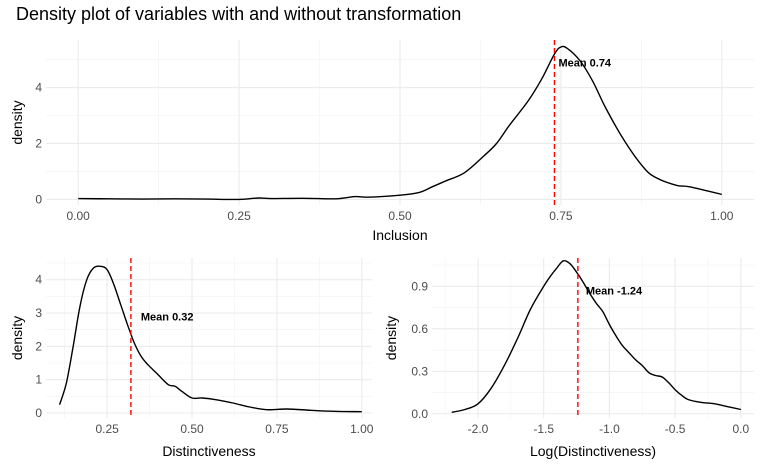  I want to click on mean-annotation: Mean -1.24, so click(614, 292).